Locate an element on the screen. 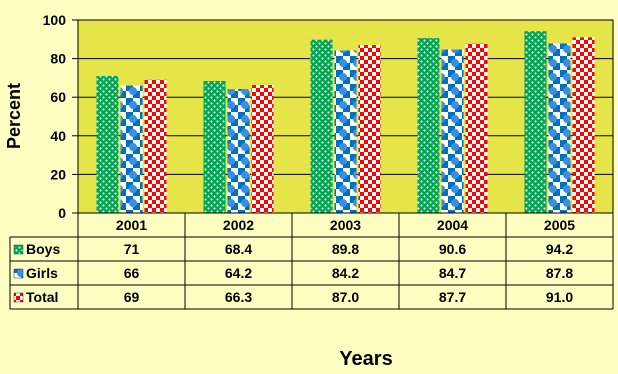  y-tick-label: 20 is located at coordinates (58, 174).